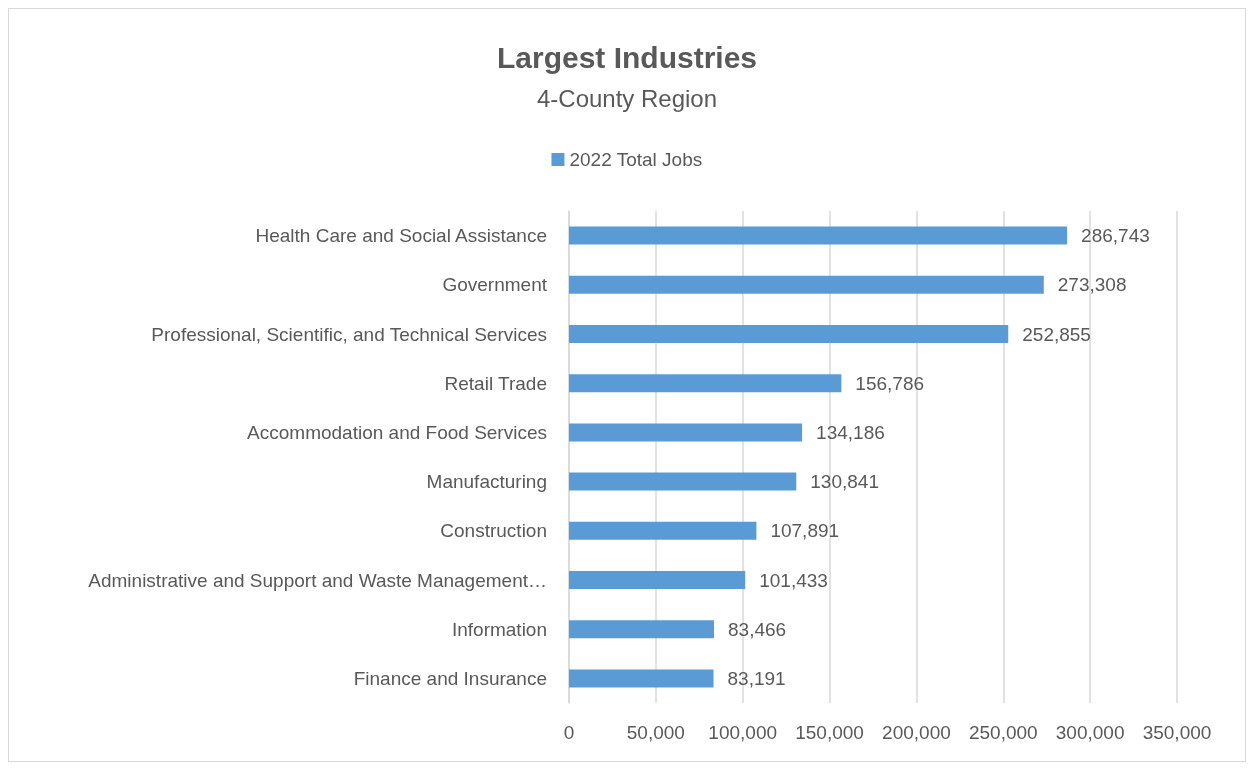 This screenshot has height=770, width=1254. Describe the element at coordinates (495, 285) in the screenshot. I see `y-tick-label: Government` at that location.